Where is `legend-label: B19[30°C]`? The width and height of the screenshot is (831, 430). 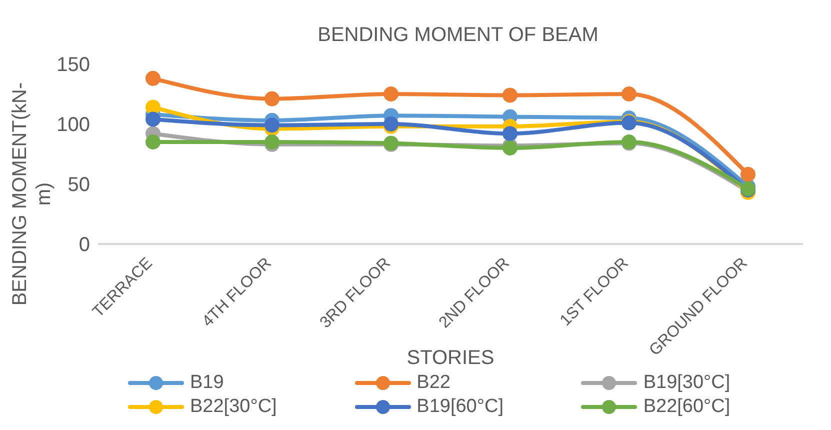 legend-label: B19[30°C] is located at coordinates (686, 383).